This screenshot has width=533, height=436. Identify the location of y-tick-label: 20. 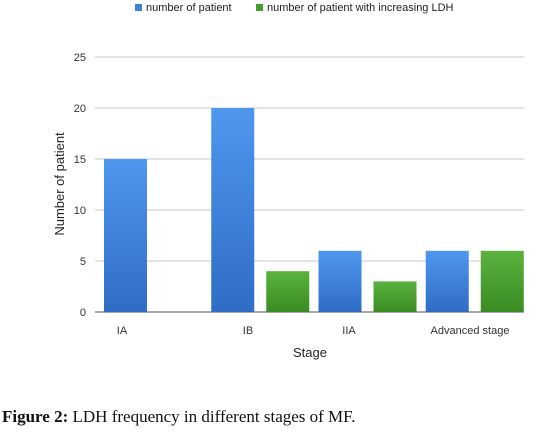
(80, 109).